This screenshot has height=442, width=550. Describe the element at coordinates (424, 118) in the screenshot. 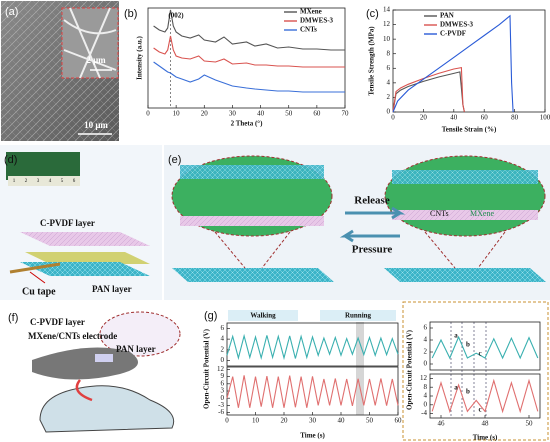

I see `x-tick-label: 20` at that location.